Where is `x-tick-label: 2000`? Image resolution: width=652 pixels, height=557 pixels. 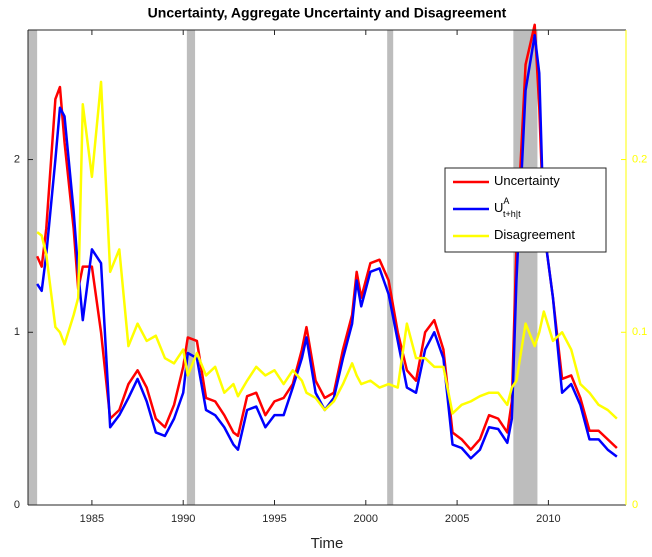
x-tick-label: 2000 is located at coordinates (366, 519).